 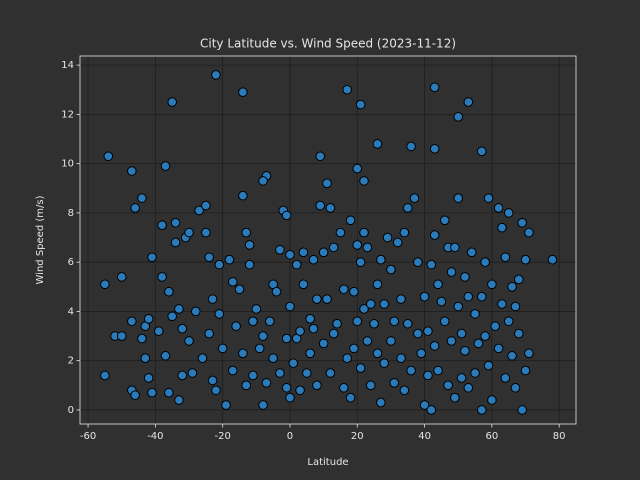 I want to click on y-tick-label: 14, so click(x=67, y=65).